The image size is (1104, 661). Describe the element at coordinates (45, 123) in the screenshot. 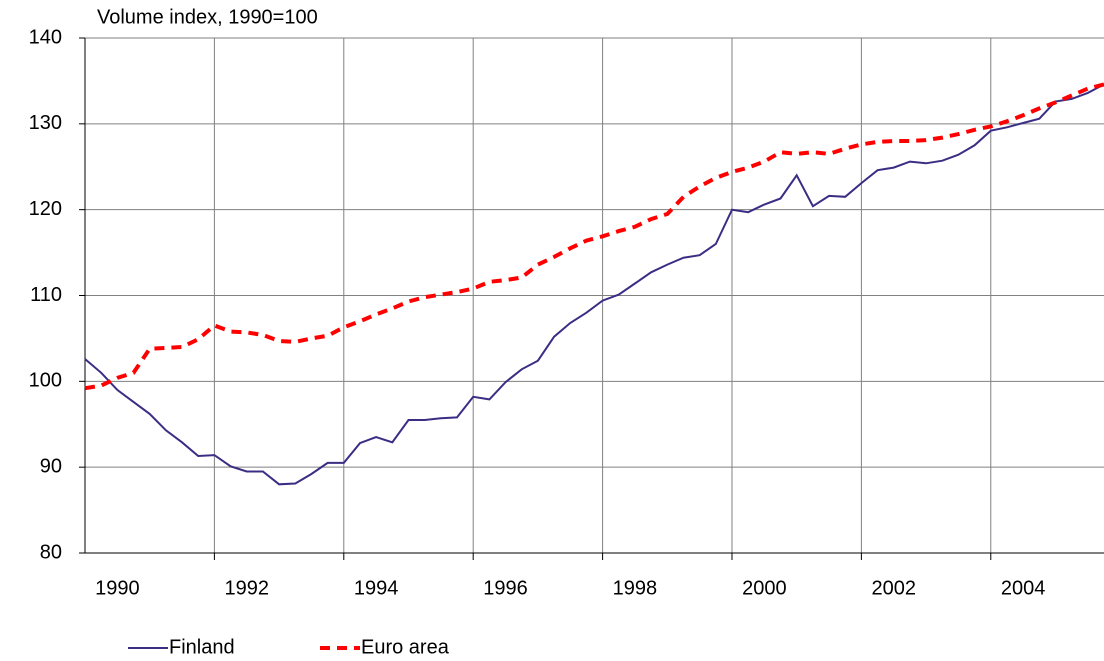

I see `y-tick-label: 130` at that location.